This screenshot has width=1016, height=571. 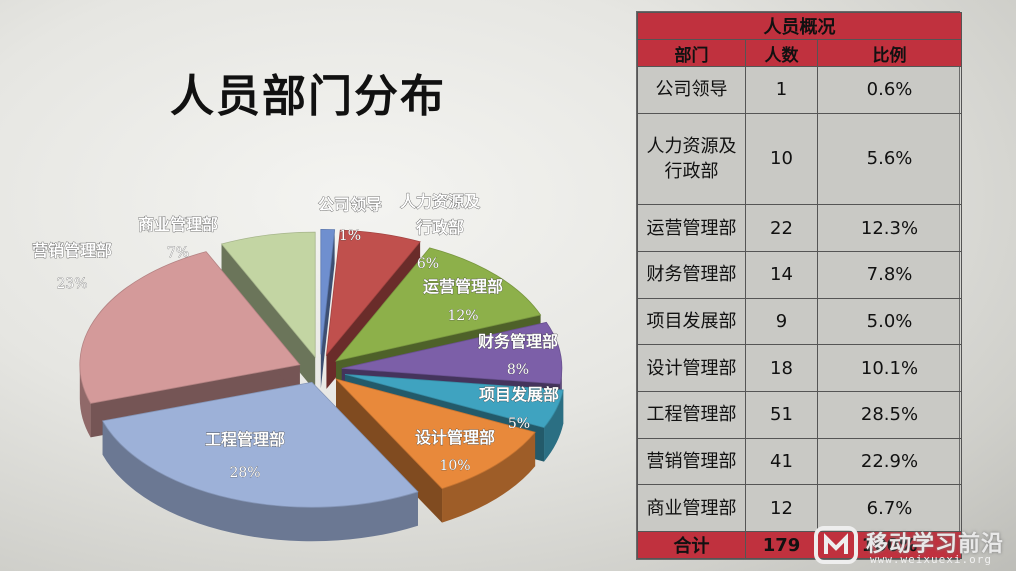 I want to click on table-row: 营销管理部 41 22.9%, so click(x=800, y=461).